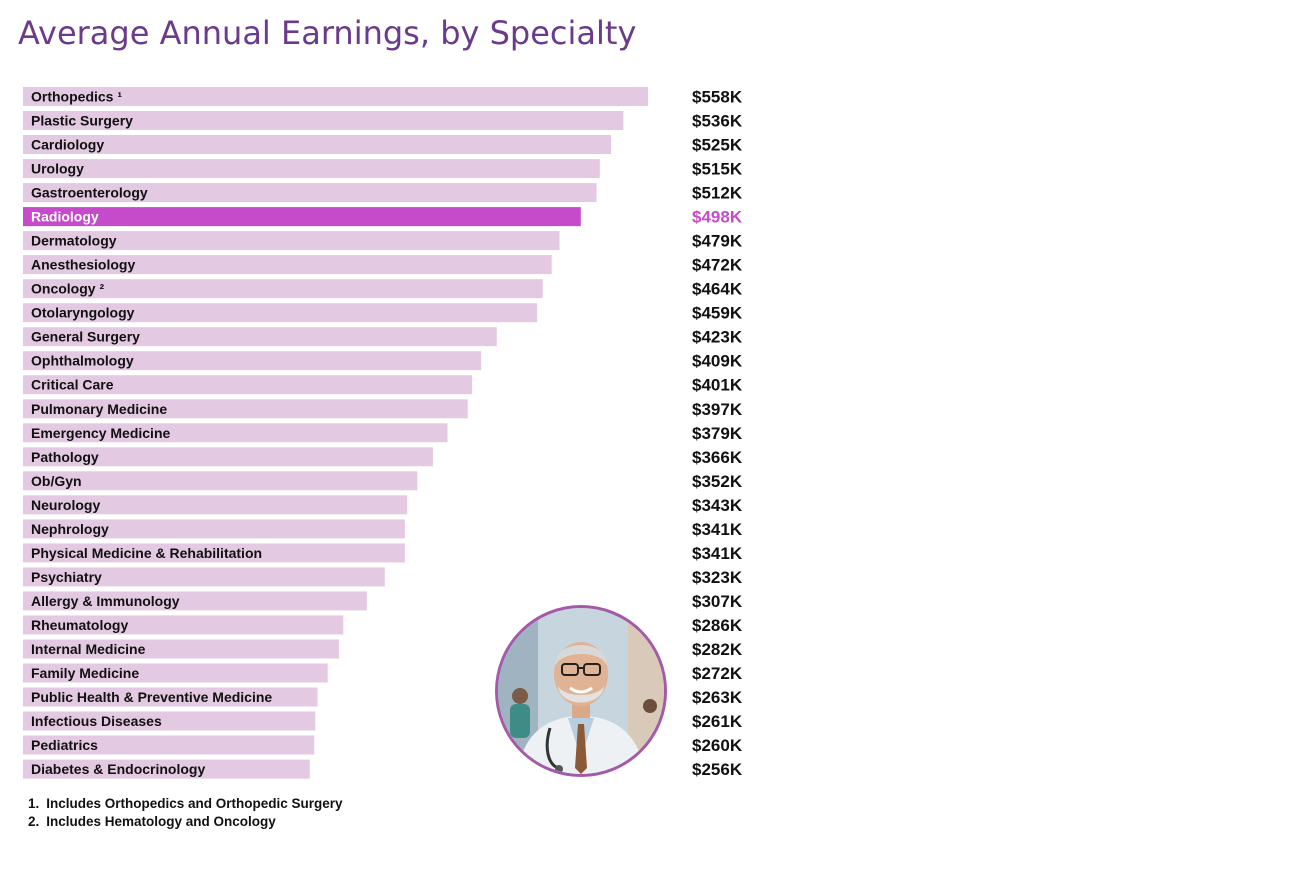 This screenshot has height=878, width=1290. What do you see at coordinates (88, 649) in the screenshot?
I see `bar-label: Internal Medicine` at bounding box center [88, 649].